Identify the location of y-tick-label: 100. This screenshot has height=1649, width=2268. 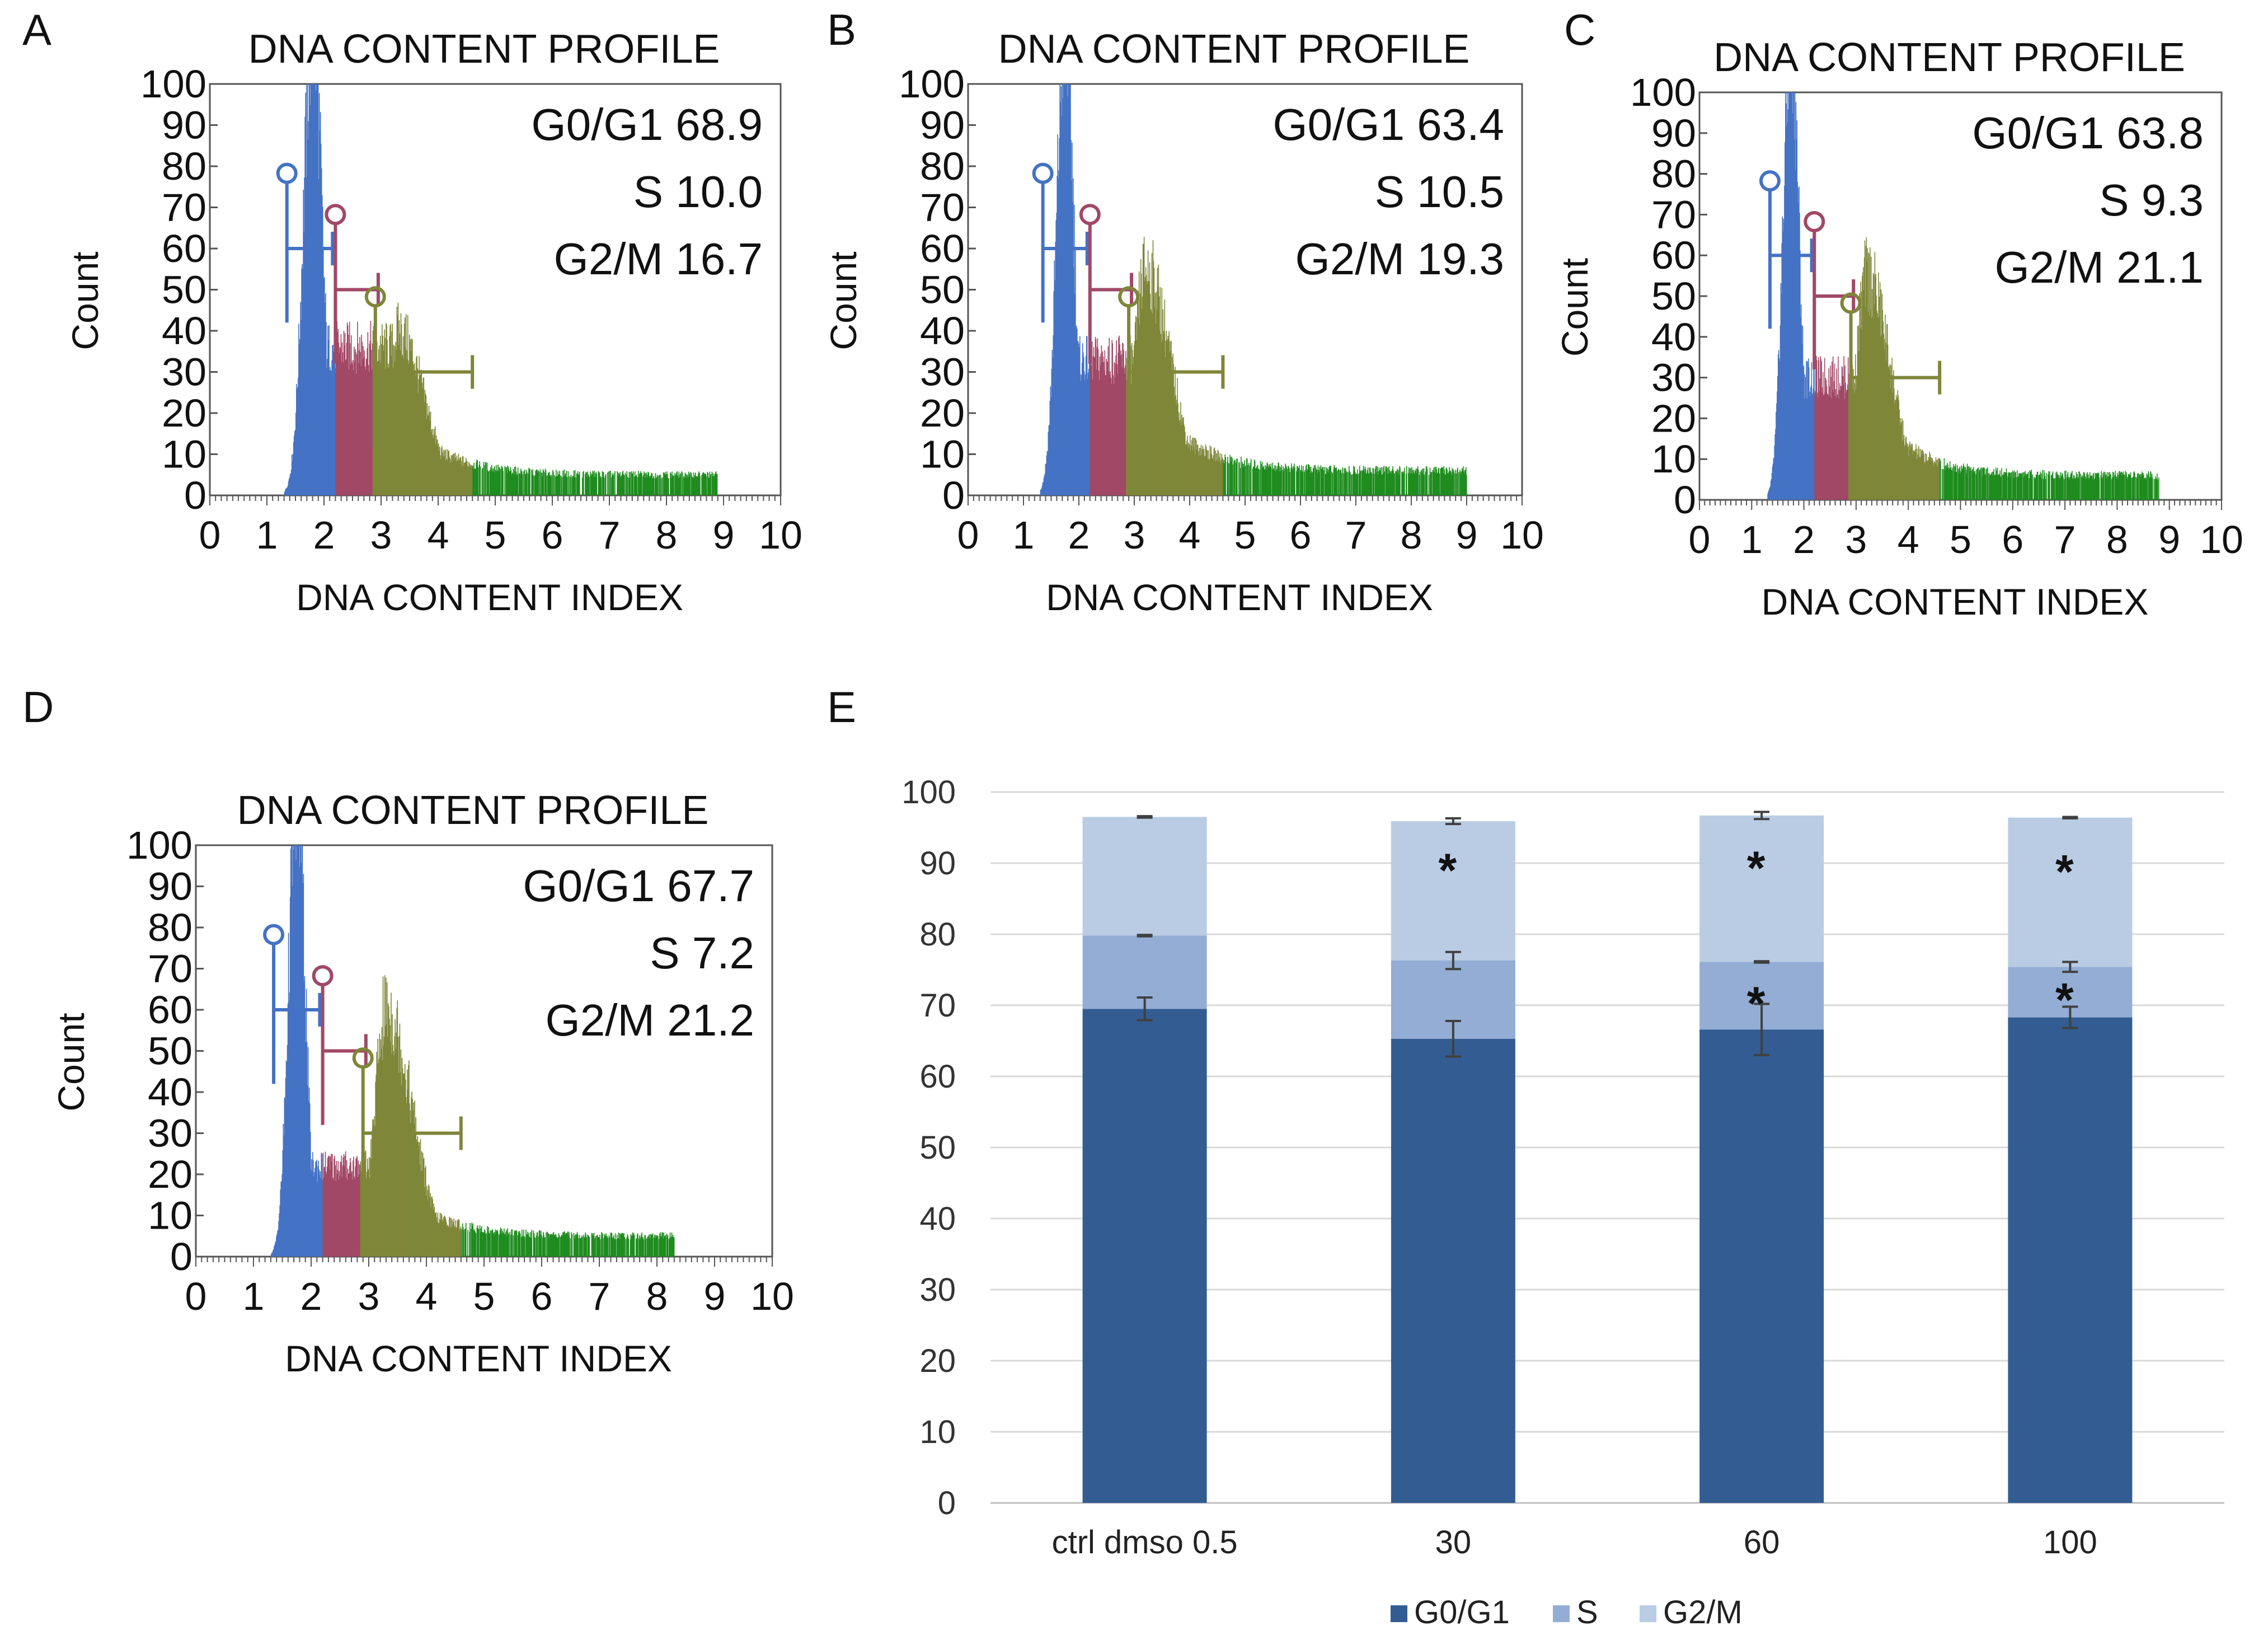
(928, 792).